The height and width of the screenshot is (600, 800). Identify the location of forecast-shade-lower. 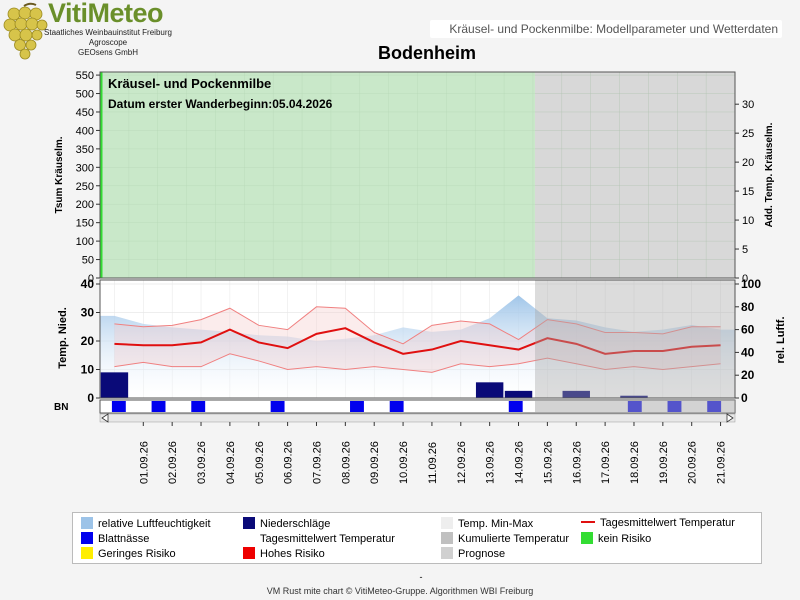
(635, 339).